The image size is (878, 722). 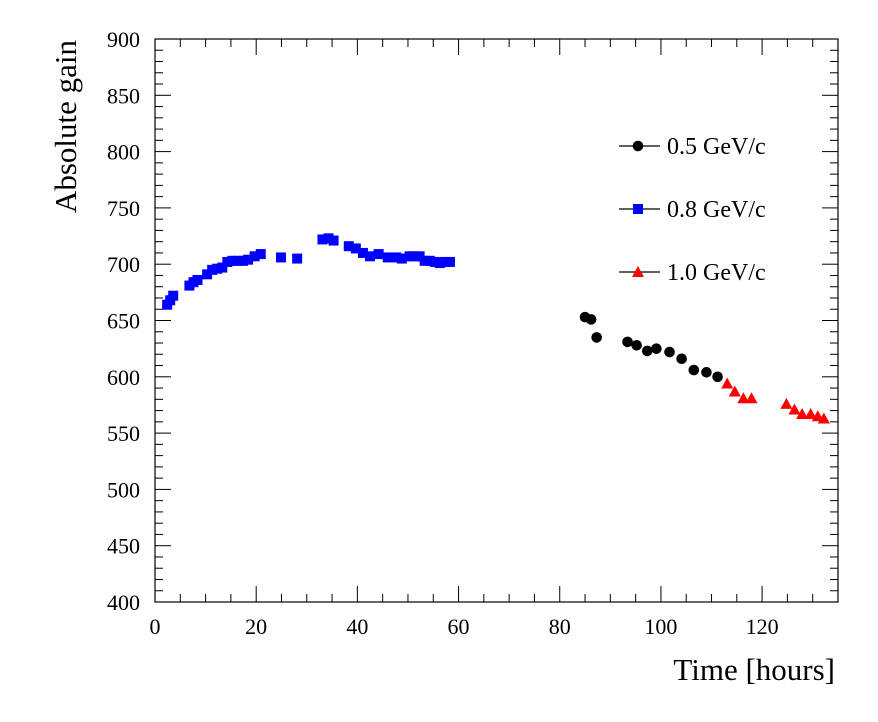 I want to click on legend-label: 0.5 GeV/c, so click(x=716, y=147).